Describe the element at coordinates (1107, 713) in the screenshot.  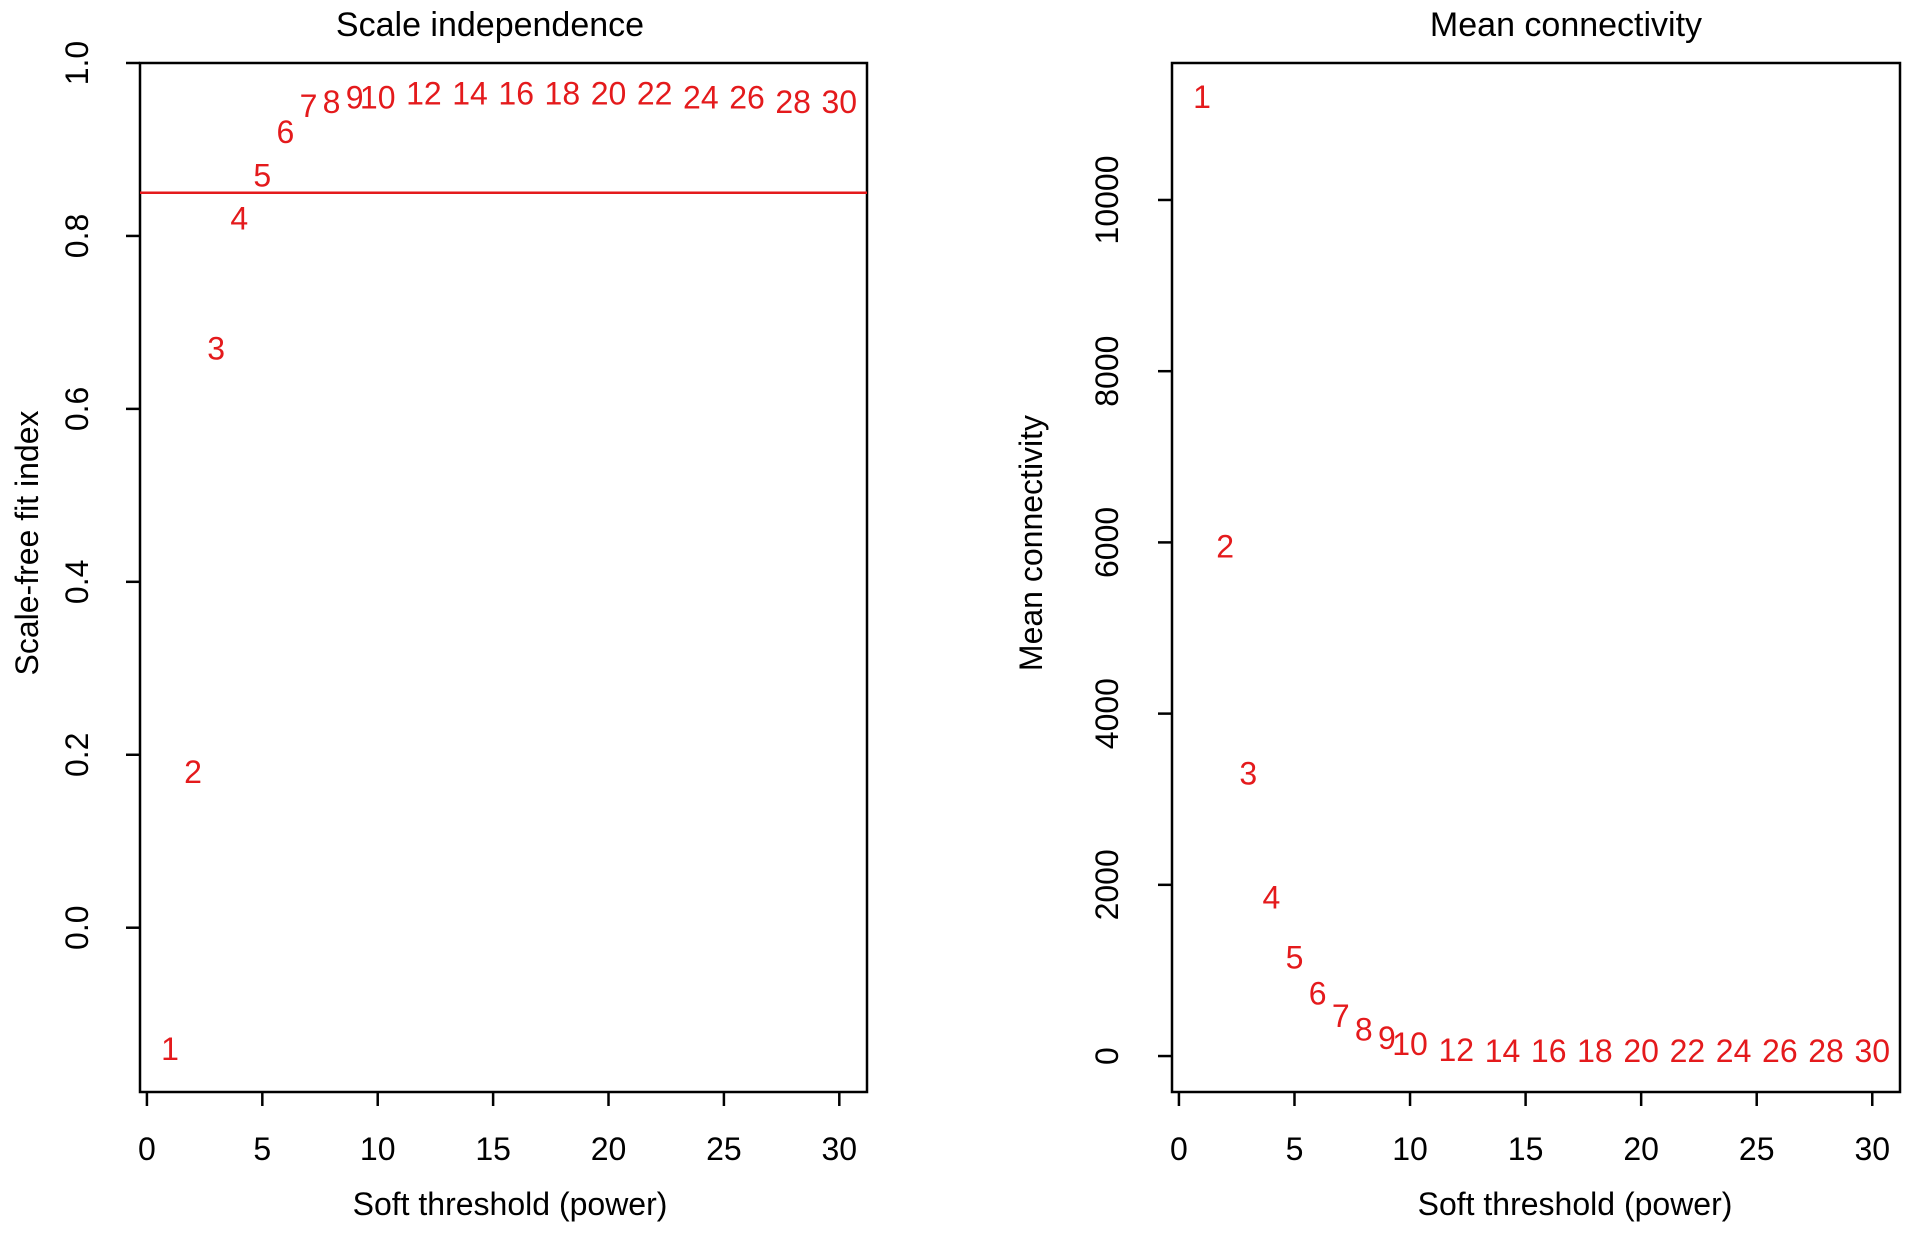
I see `y-tick-label: 4000` at that location.